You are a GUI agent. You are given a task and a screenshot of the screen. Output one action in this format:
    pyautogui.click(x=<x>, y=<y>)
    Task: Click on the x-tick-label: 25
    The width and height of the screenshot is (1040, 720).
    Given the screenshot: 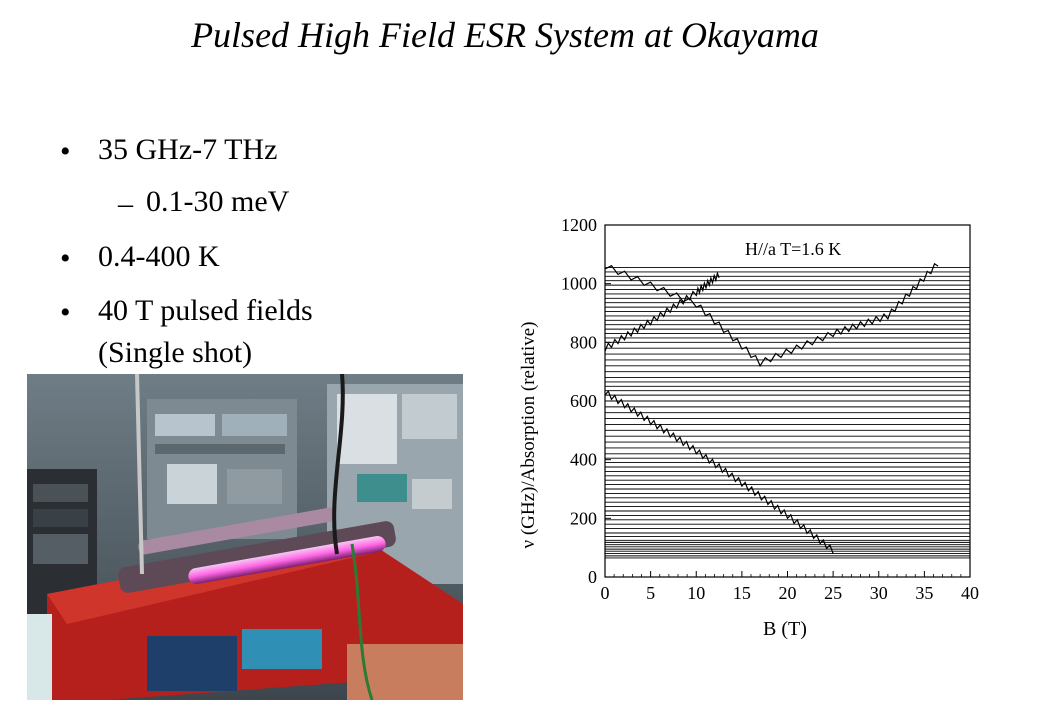 What is the action you would take?
    pyautogui.click(x=833, y=593)
    